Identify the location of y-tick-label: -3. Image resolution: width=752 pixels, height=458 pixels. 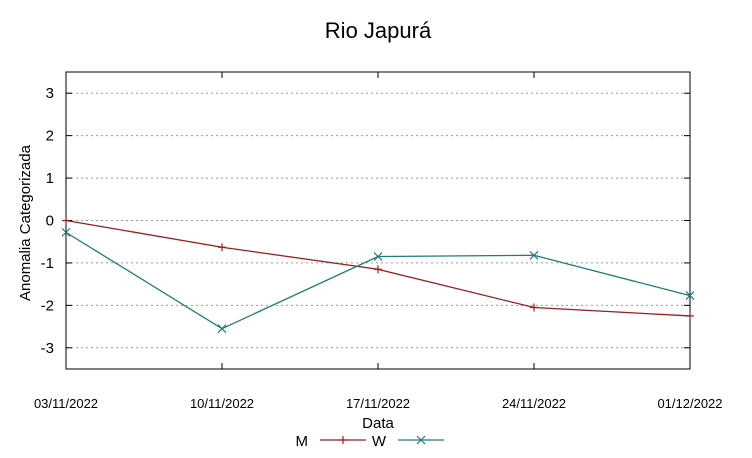
(47, 348).